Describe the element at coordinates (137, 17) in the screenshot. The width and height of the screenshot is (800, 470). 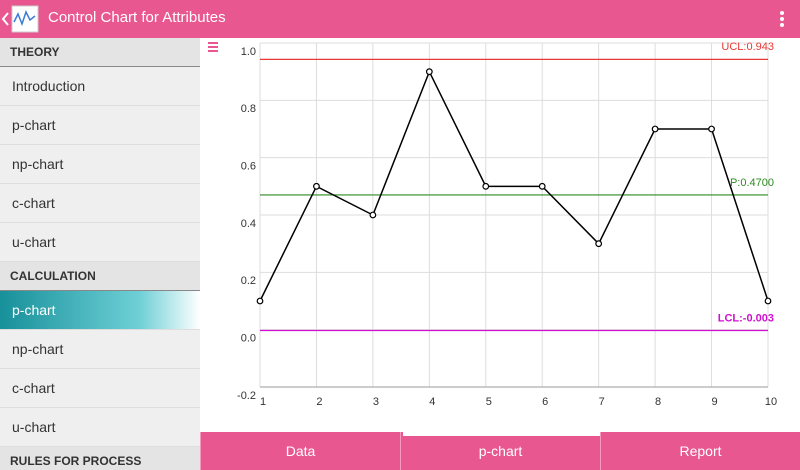
I see `app-title: Control Chart for Attributes` at that location.